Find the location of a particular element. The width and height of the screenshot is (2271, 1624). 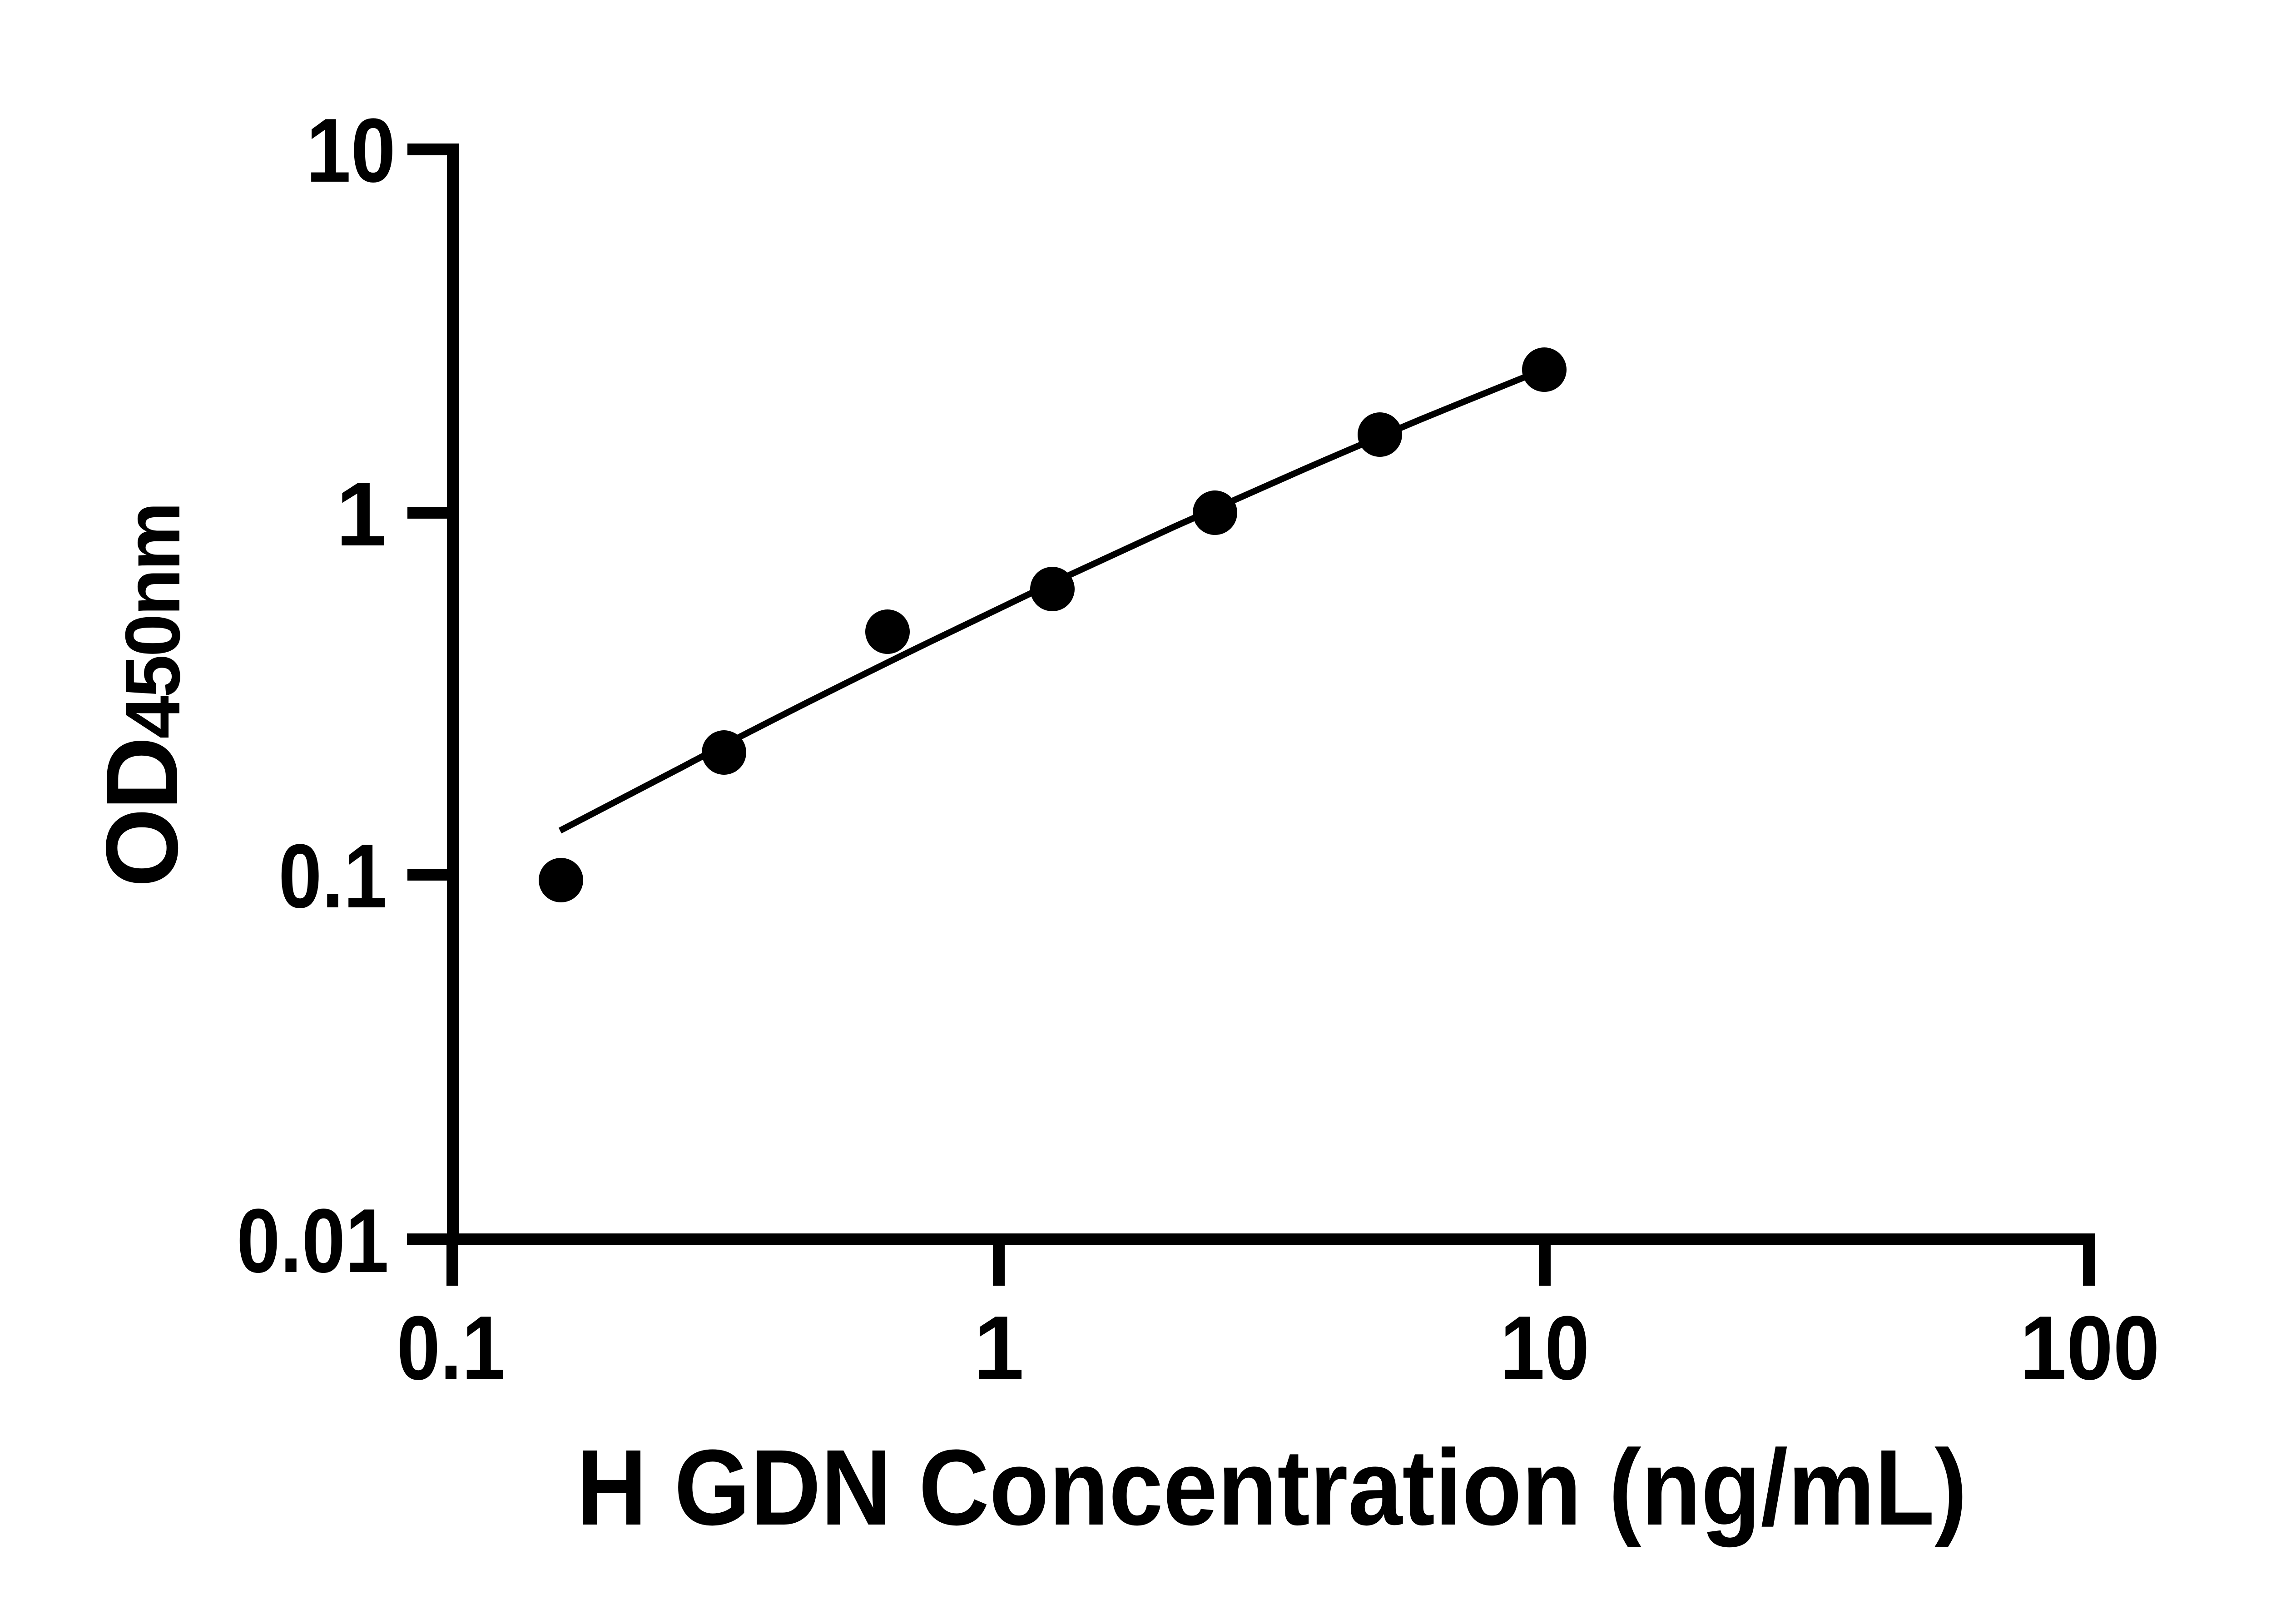

svg-text: H GDN Concentration (ng/mL) is located at coordinates (1271, 1487).